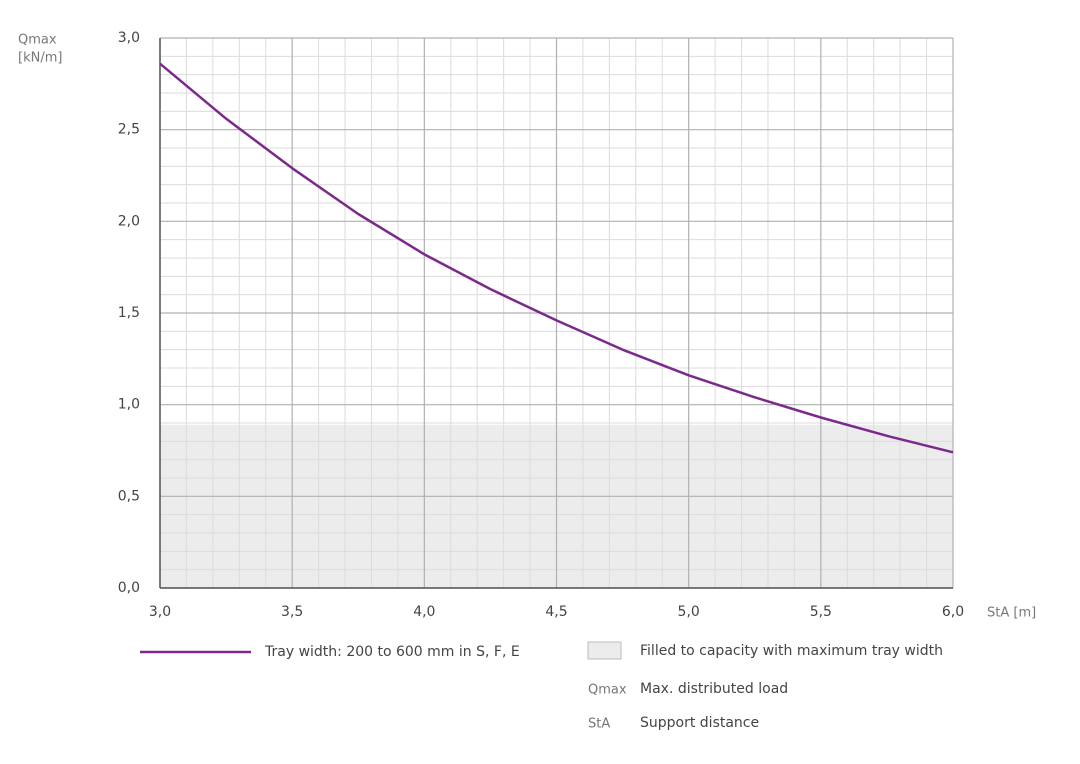 The width and height of the screenshot is (1080, 764). Describe the element at coordinates (129, 38) in the screenshot. I see `y-tick-label: 3,0` at that location.